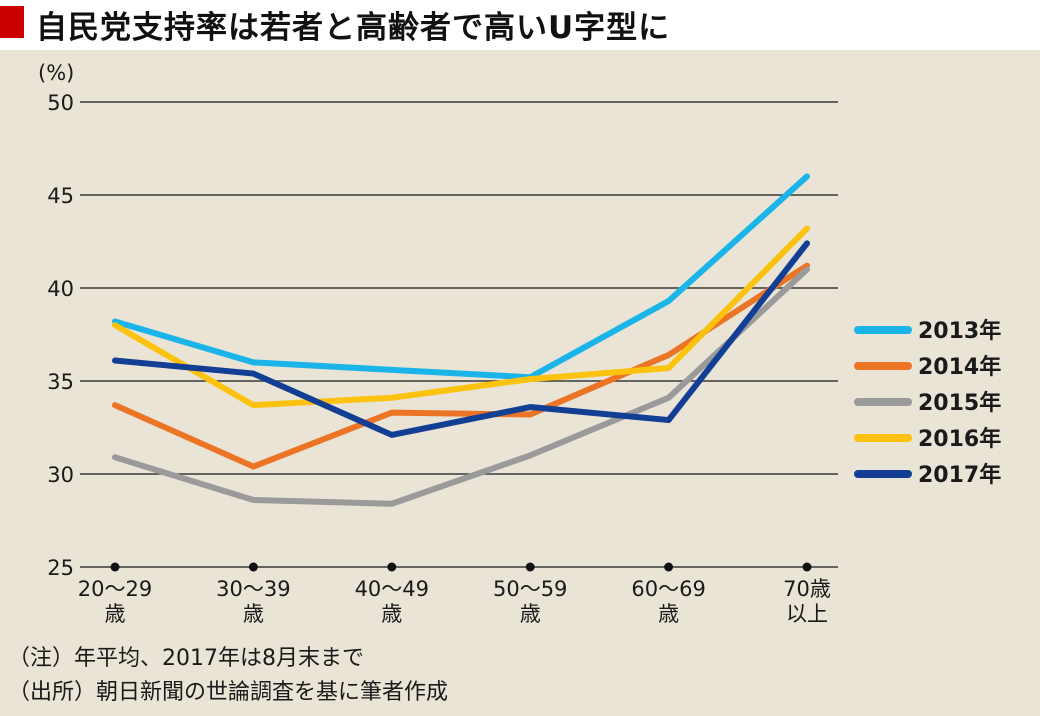 The image size is (1040, 716). What do you see at coordinates (253, 614) in the screenshot?
I see `x-tick-label-1-1: 歳` at bounding box center [253, 614].